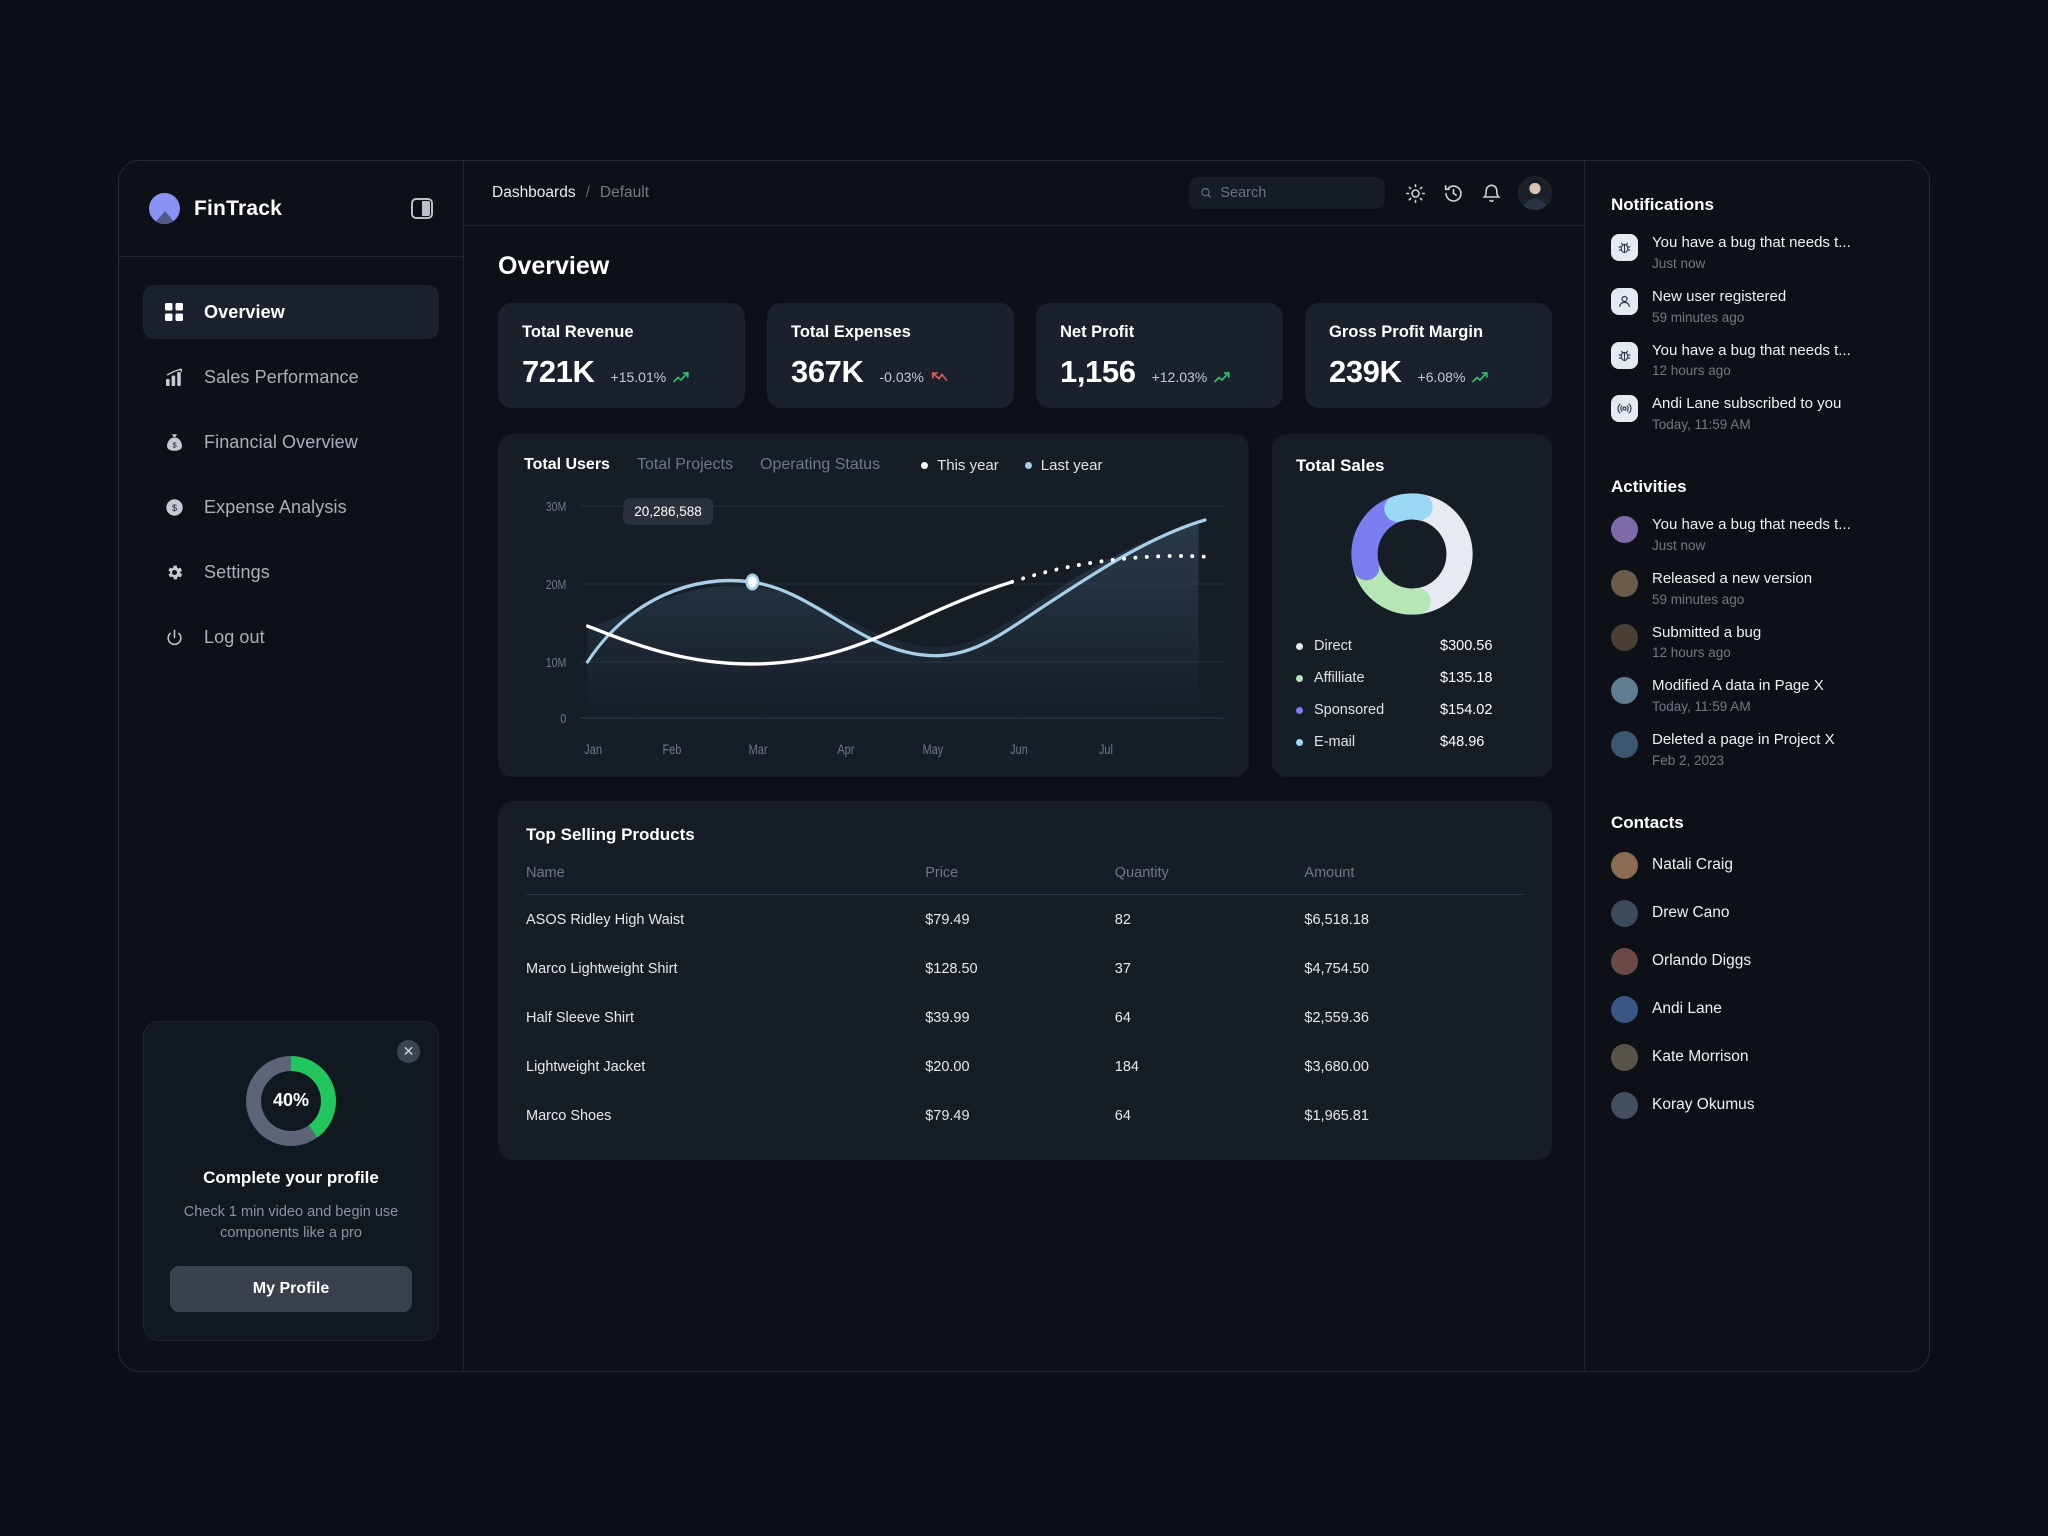 Image resolution: width=2048 pixels, height=1536 pixels. What do you see at coordinates (291, 312) in the screenshot?
I see `sidebar-item-overview: Overview` at bounding box center [291, 312].